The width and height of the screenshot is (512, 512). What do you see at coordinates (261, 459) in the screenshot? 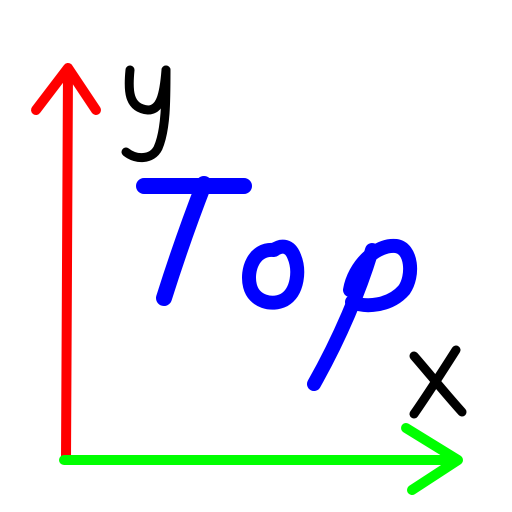
I see `x-axis` at bounding box center [261, 459].